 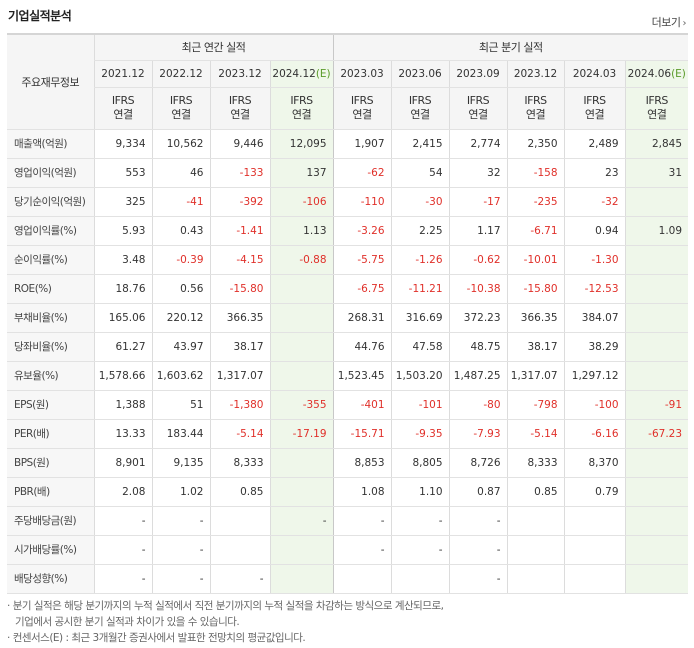 What do you see at coordinates (50, 81) in the screenshot?
I see `row-header-label: 주요재무정보` at bounding box center [50, 81].